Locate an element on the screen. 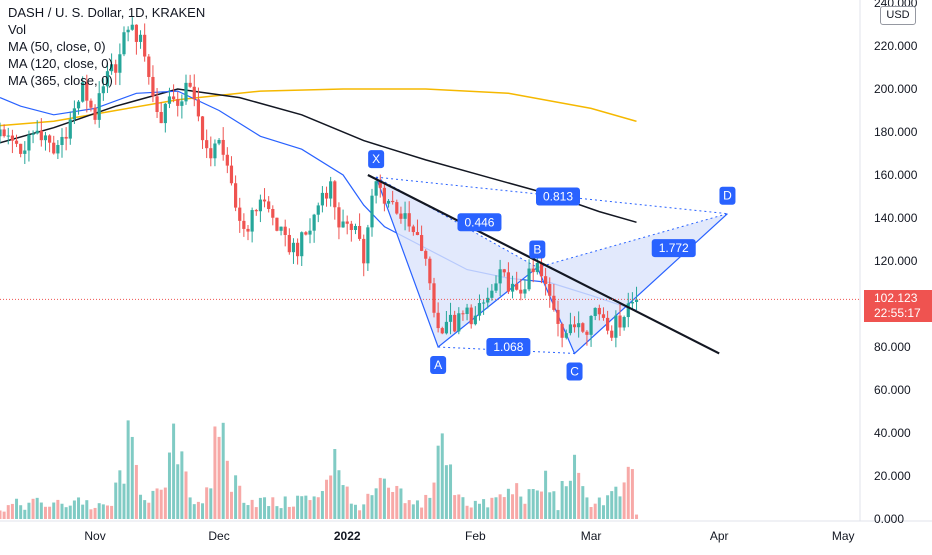  pattern-point-label: D is located at coordinates (727, 196).